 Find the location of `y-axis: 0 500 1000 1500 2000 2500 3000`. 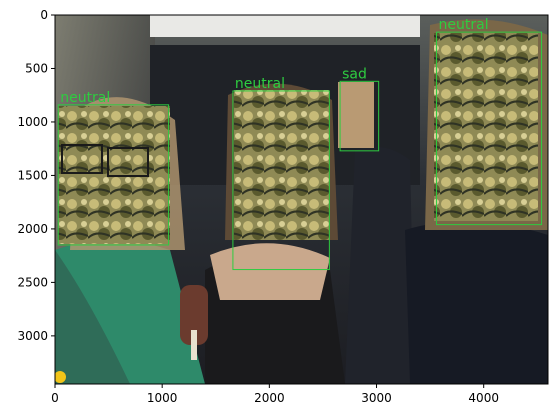

y-axis: 0 500 1000 1500 2000 2500 3000 is located at coordinates (36, 175).